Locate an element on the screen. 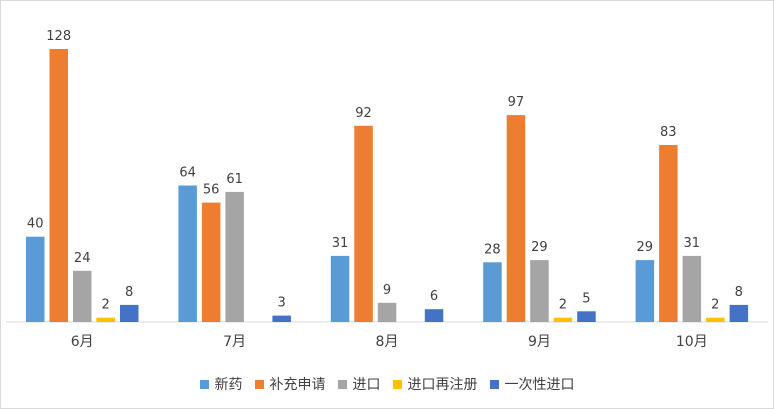  legend-item-1: 补充申请 is located at coordinates (290, 384).